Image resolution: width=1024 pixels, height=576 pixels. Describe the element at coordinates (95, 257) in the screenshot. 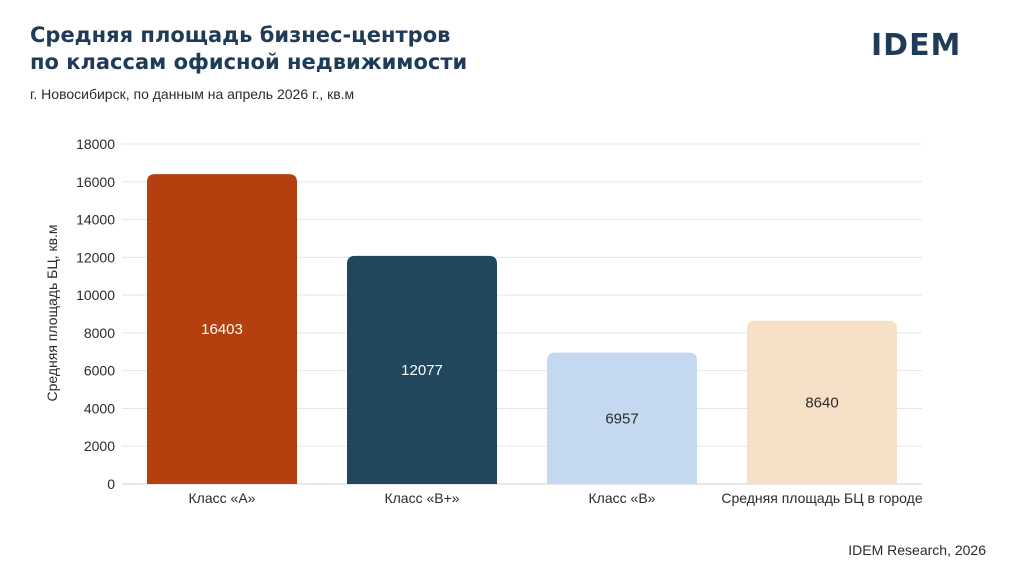

I see `y-tick-label: 12000` at that location.